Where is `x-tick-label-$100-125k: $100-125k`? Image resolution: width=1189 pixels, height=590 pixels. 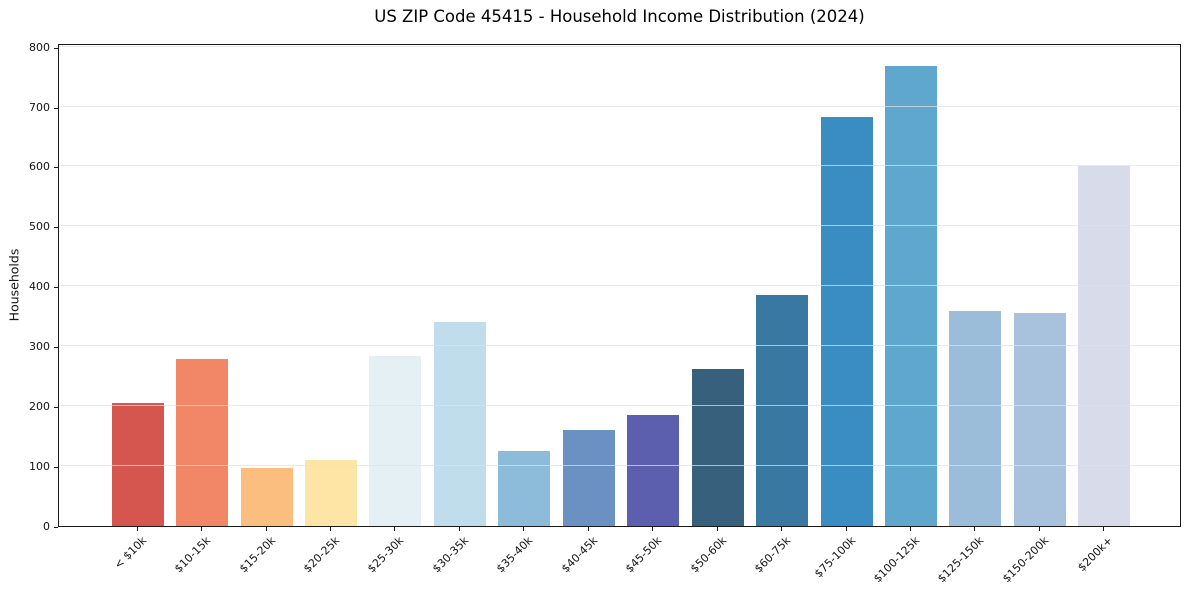 x-tick-label-$100-125k: $100-125k is located at coordinates (897, 560).